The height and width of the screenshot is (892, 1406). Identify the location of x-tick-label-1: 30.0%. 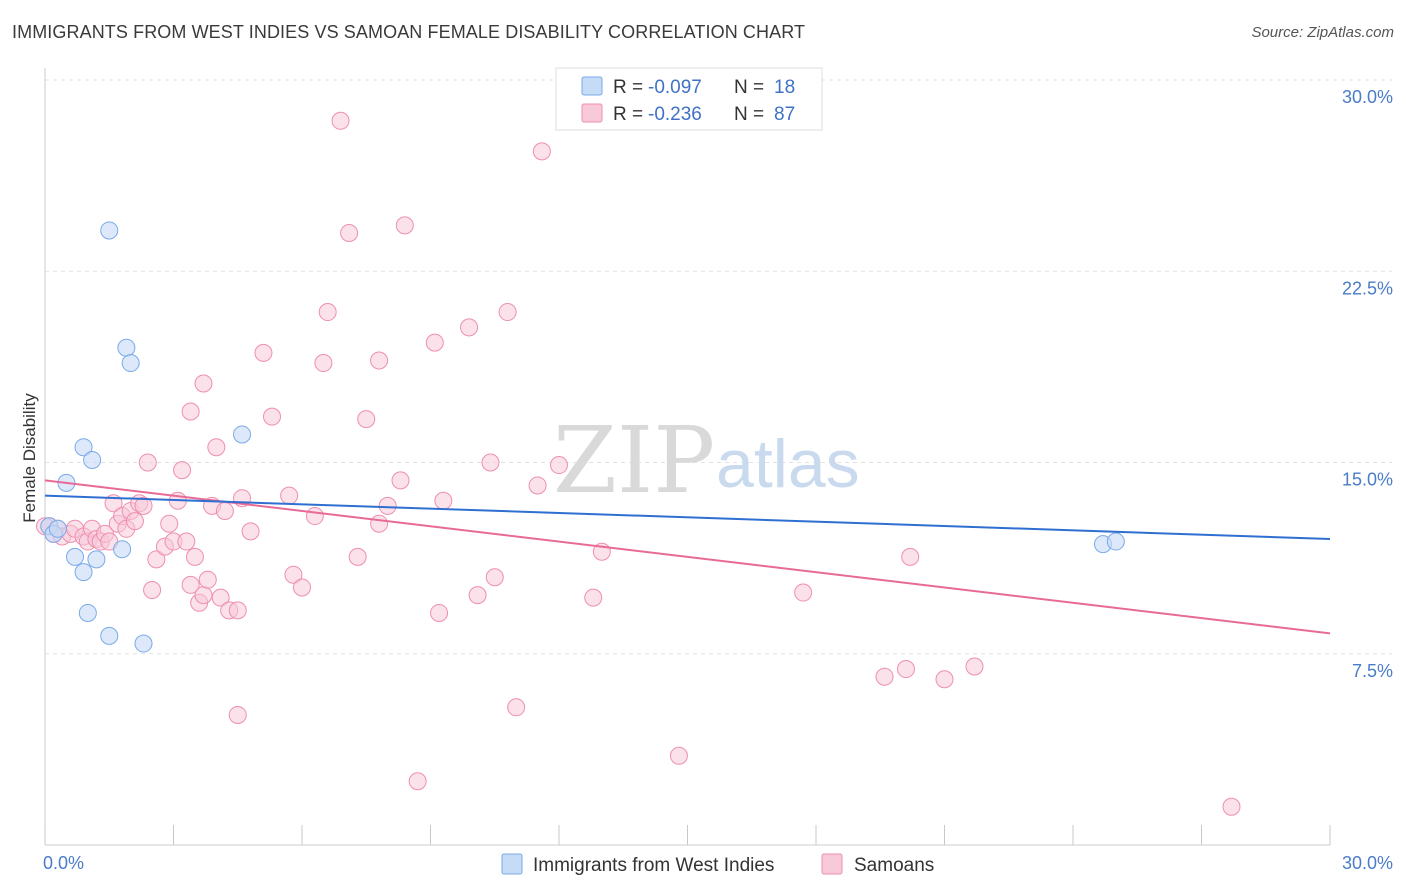
(1367, 863).